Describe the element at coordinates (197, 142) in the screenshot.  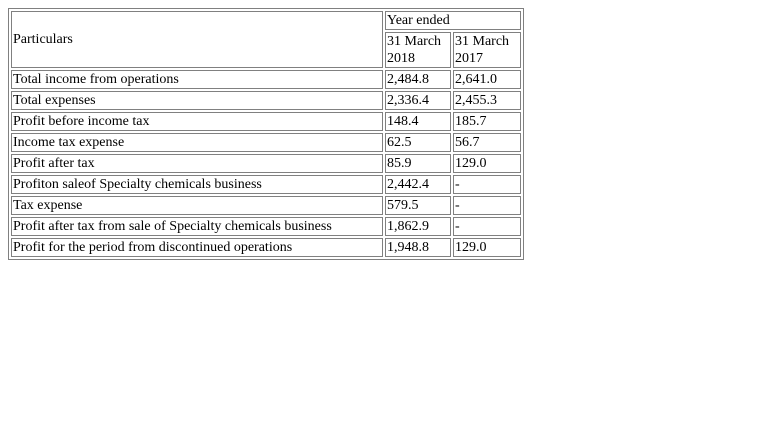
I see `row-label: Income tax expense` at that location.